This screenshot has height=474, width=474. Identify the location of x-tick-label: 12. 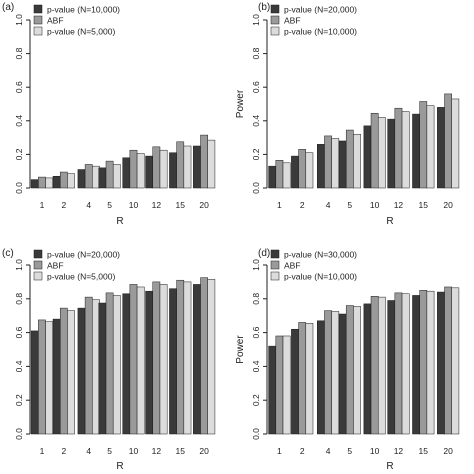
(157, 451).